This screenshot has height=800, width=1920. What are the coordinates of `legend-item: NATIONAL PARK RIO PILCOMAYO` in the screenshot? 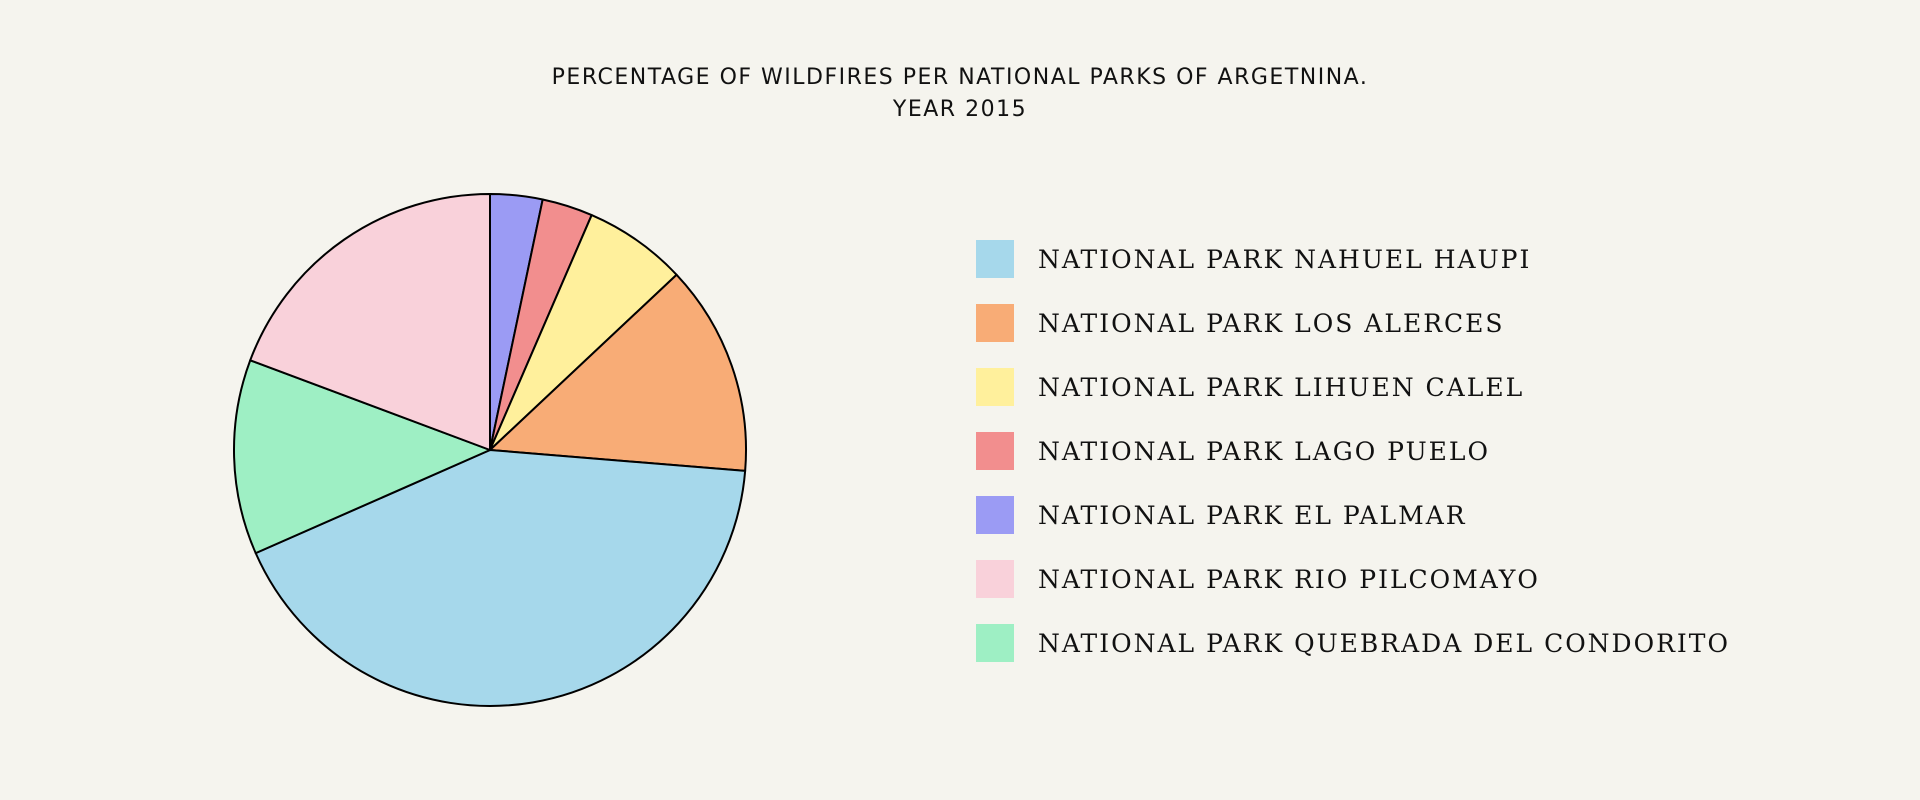 It's located at (1353, 579).